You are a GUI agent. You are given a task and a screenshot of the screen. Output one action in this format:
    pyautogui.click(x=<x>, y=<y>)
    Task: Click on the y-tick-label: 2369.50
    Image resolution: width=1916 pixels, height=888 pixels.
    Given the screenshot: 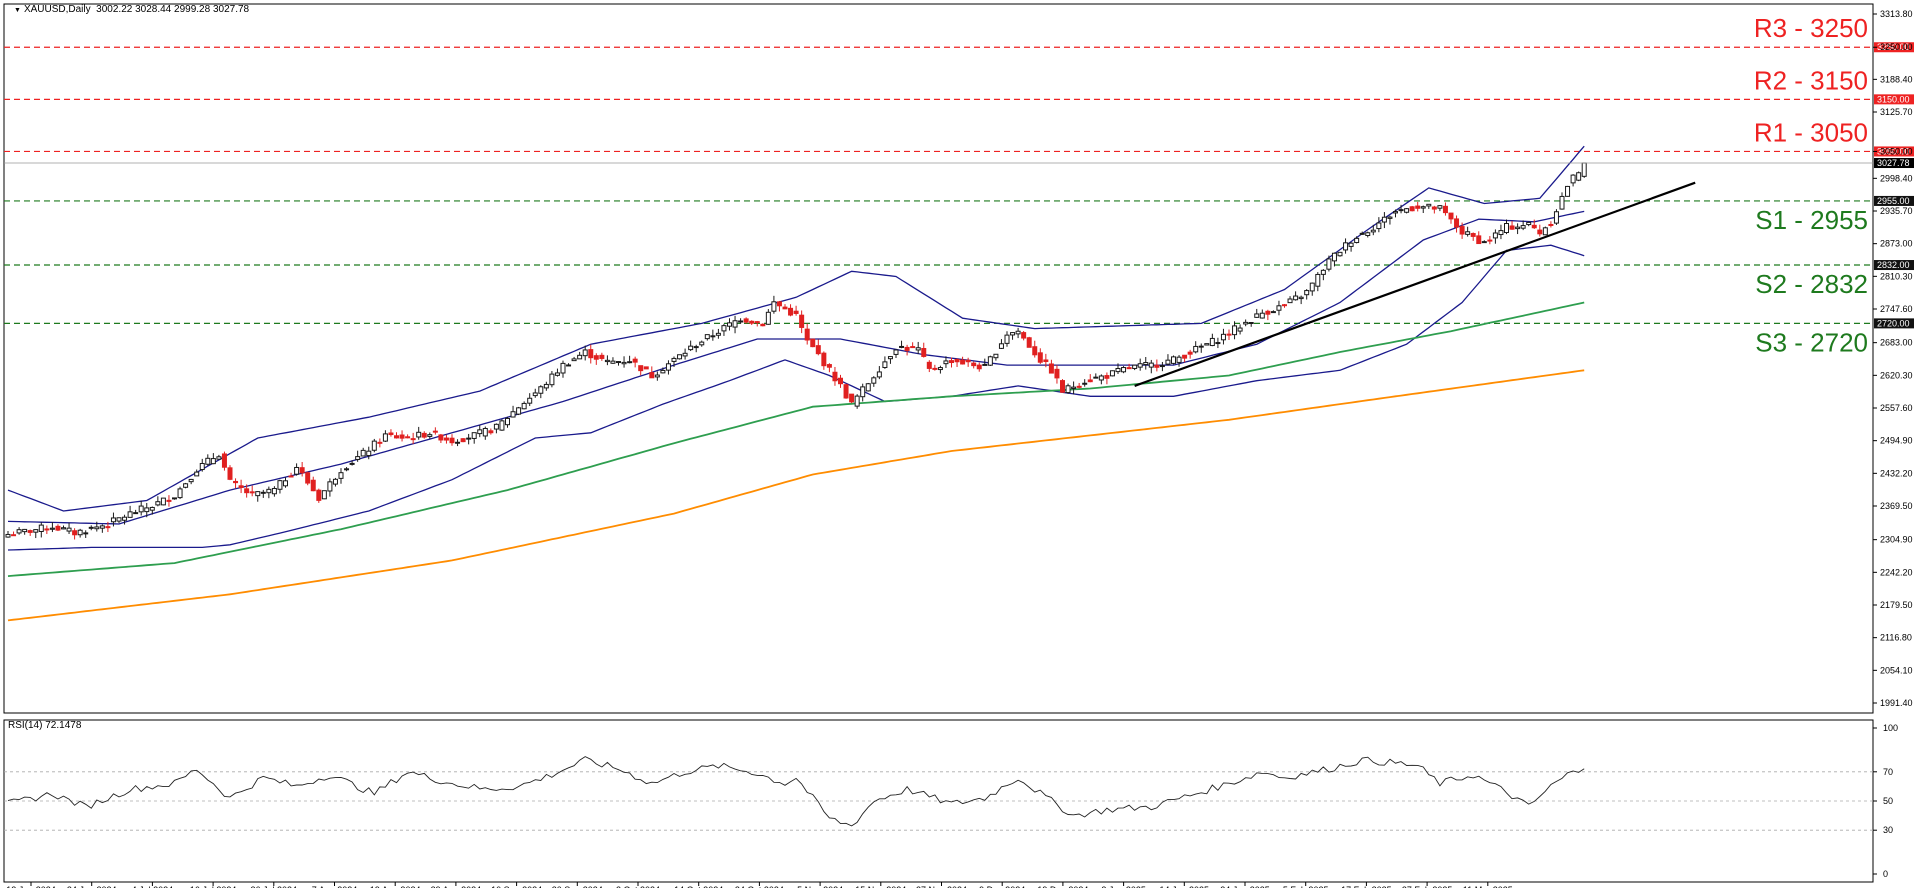 What is the action you would take?
    pyautogui.click(x=1896, y=506)
    